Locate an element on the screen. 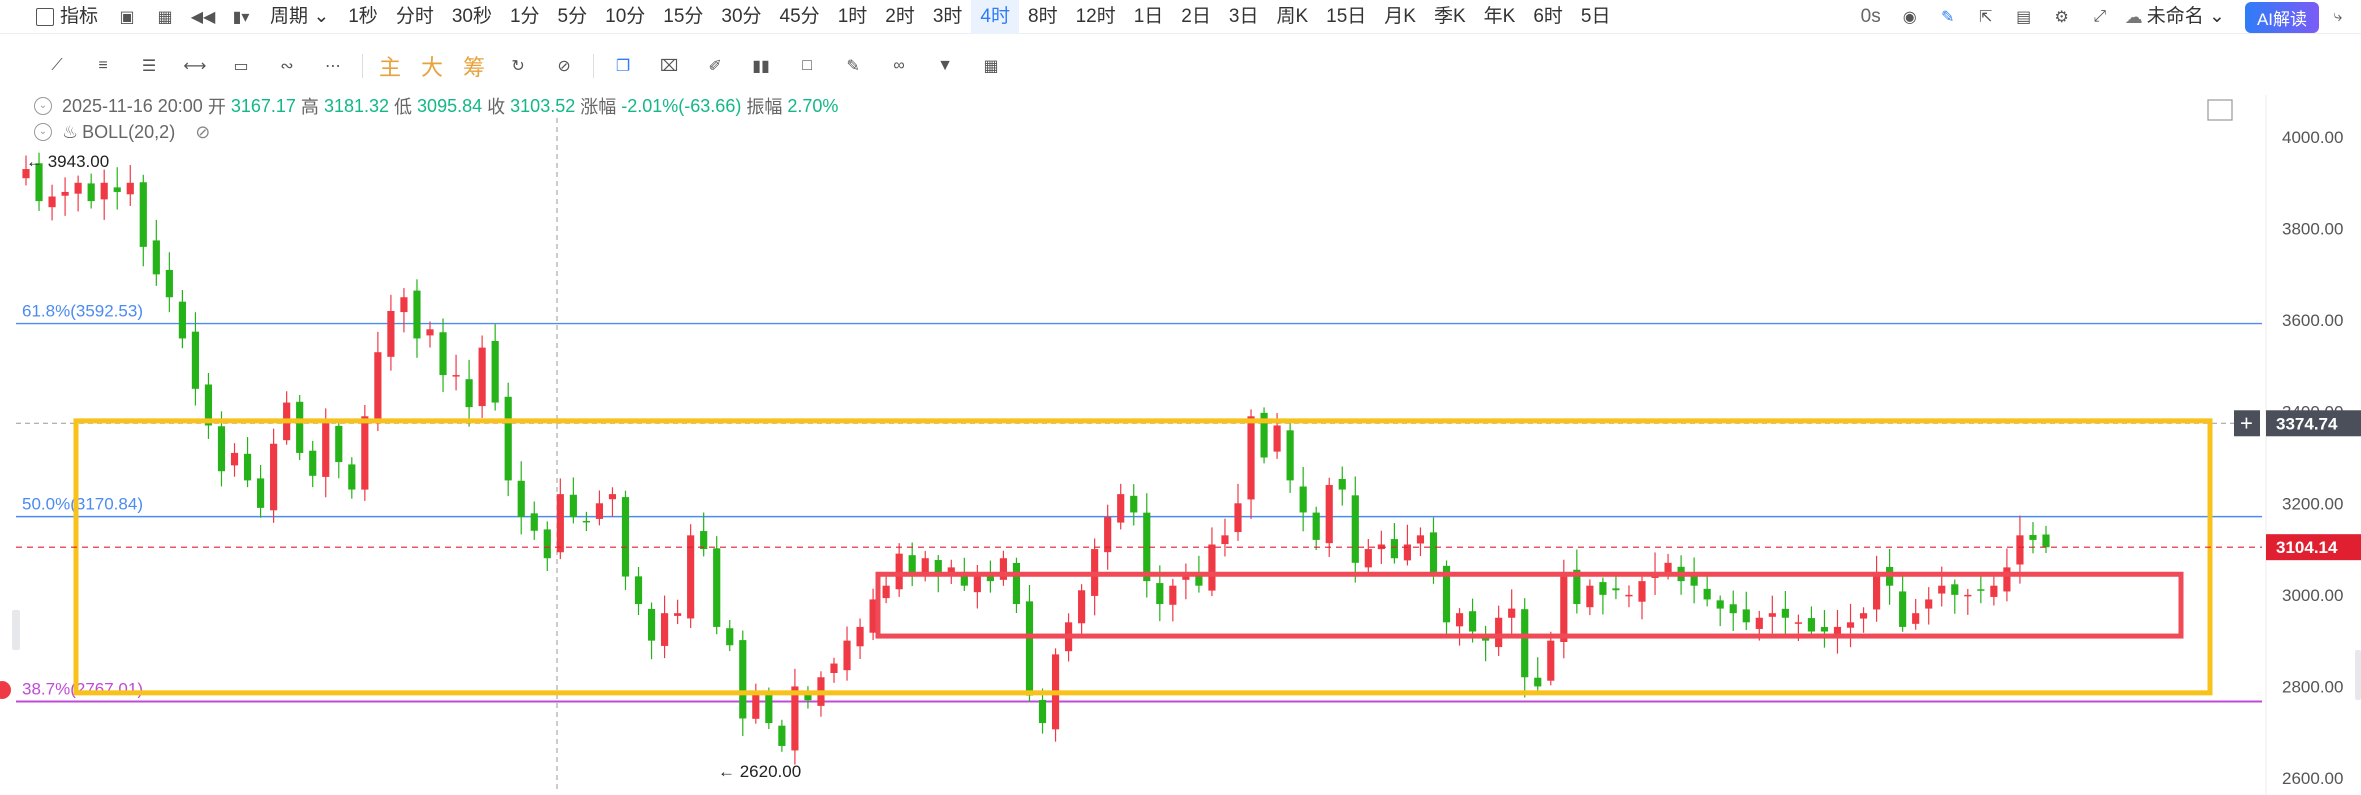 Image resolution: width=2361 pixels, height=795 pixels. replay-icon: ◀◀ is located at coordinates (203, 17).